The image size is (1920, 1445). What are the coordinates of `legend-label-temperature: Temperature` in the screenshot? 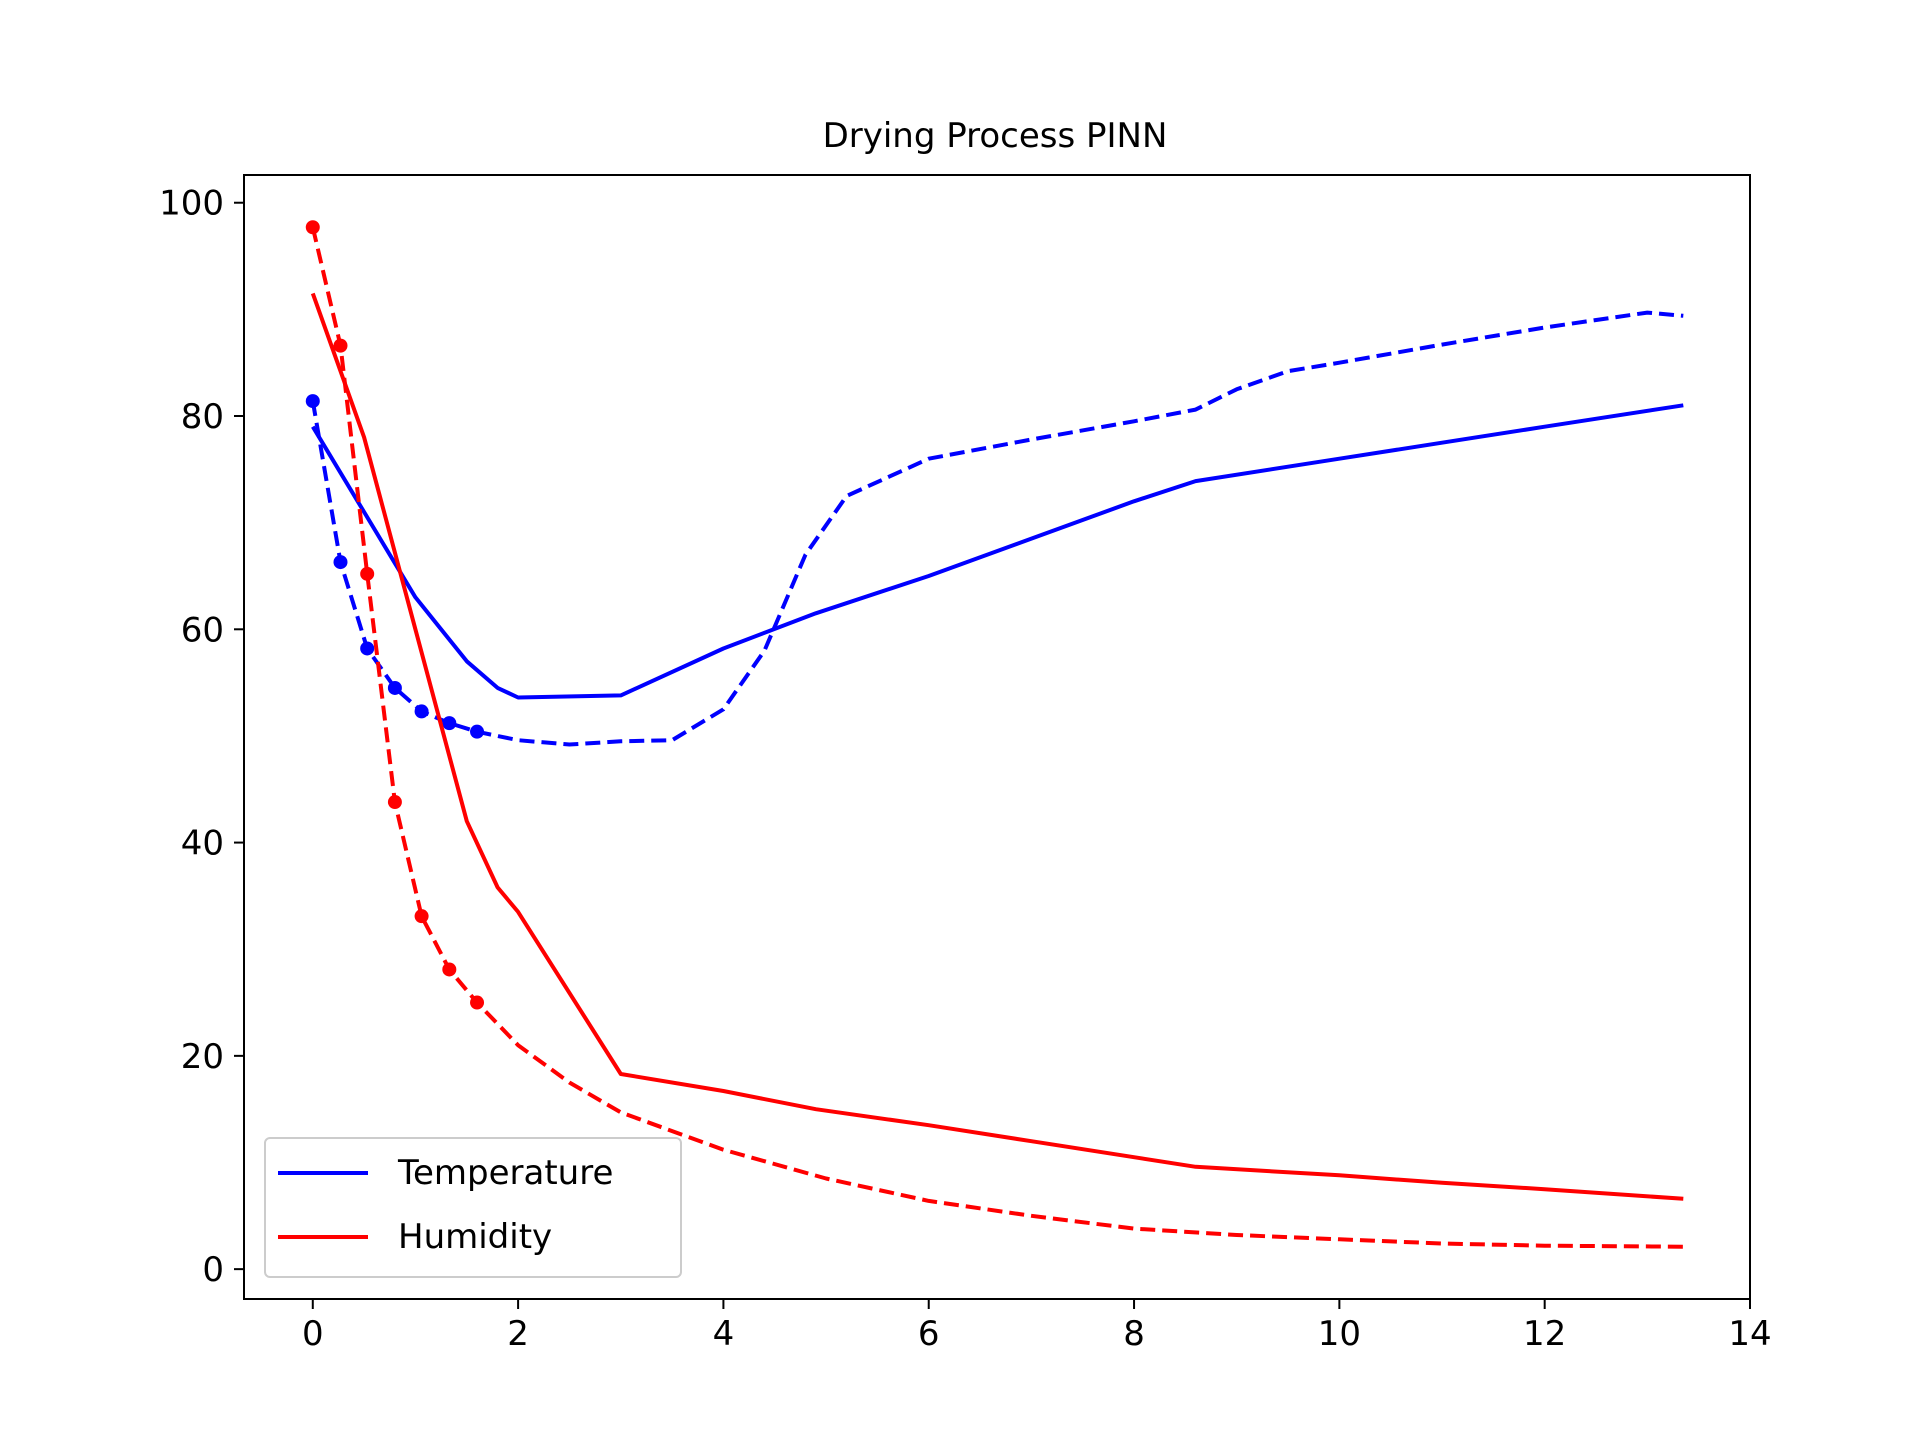 It's located at (505, 1173).